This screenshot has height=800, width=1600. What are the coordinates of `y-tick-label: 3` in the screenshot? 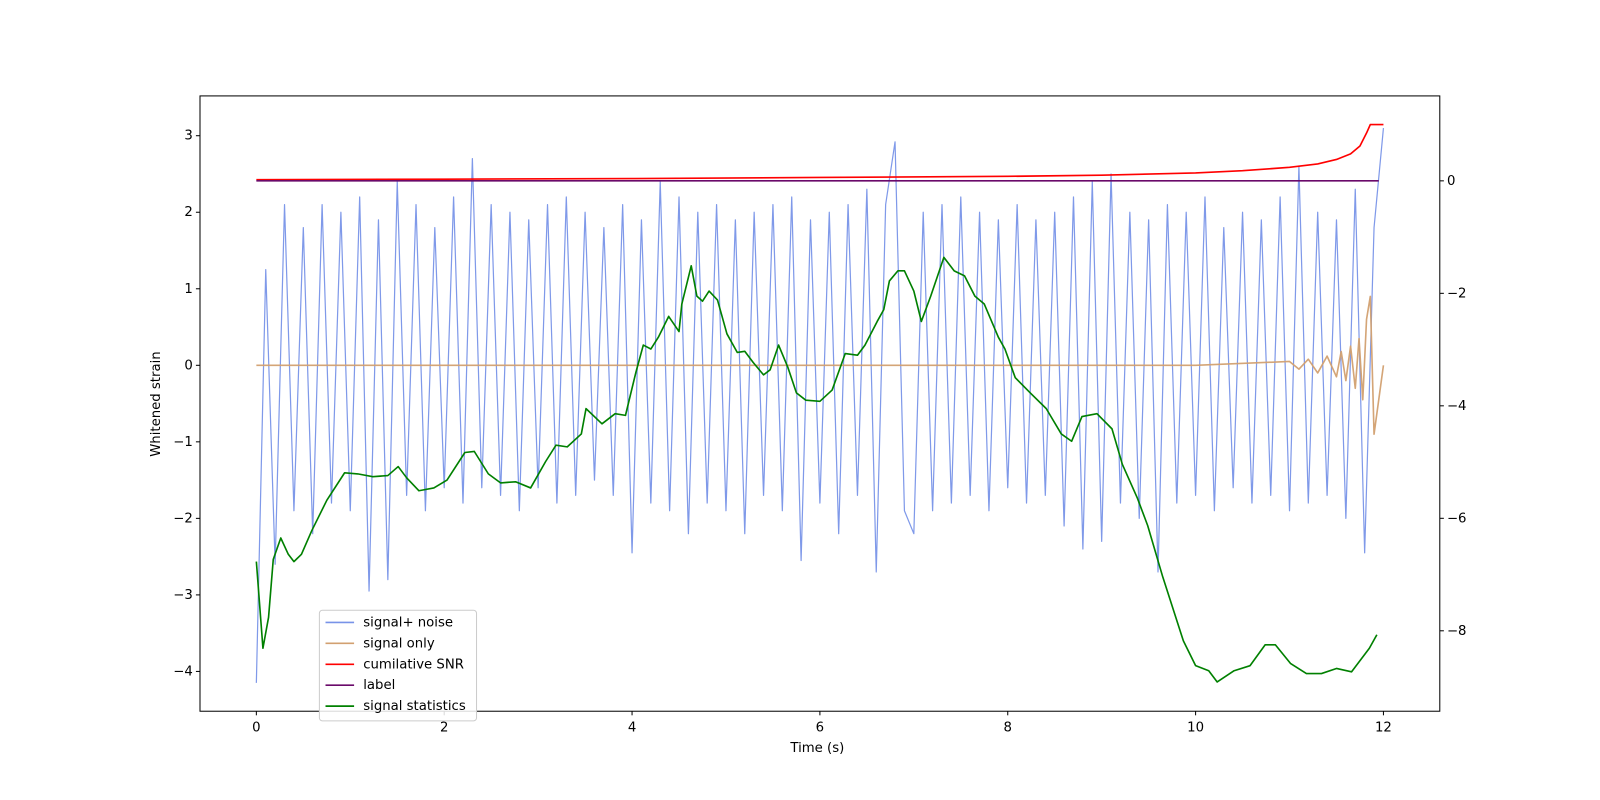 It's located at (188, 136).